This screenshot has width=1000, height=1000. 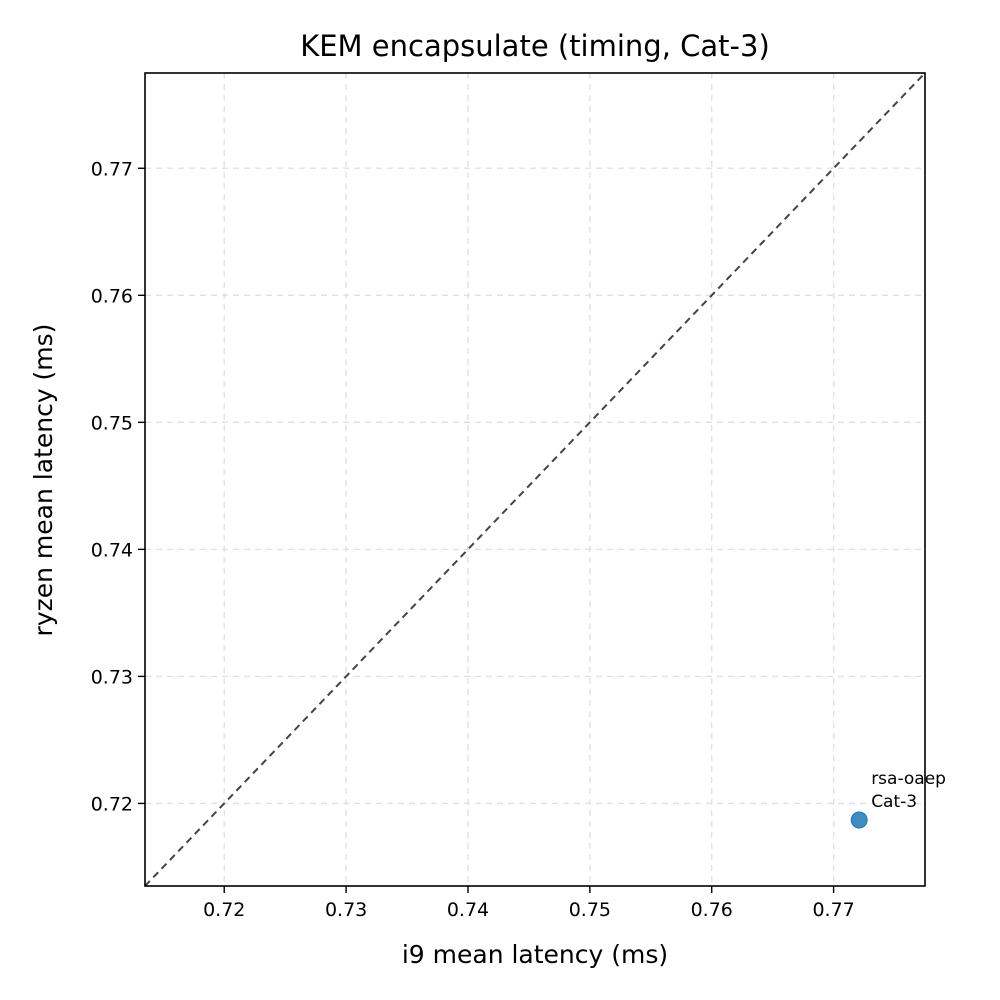 What do you see at coordinates (908, 779) in the screenshot?
I see `point-annotation: rsa-oaep` at bounding box center [908, 779].